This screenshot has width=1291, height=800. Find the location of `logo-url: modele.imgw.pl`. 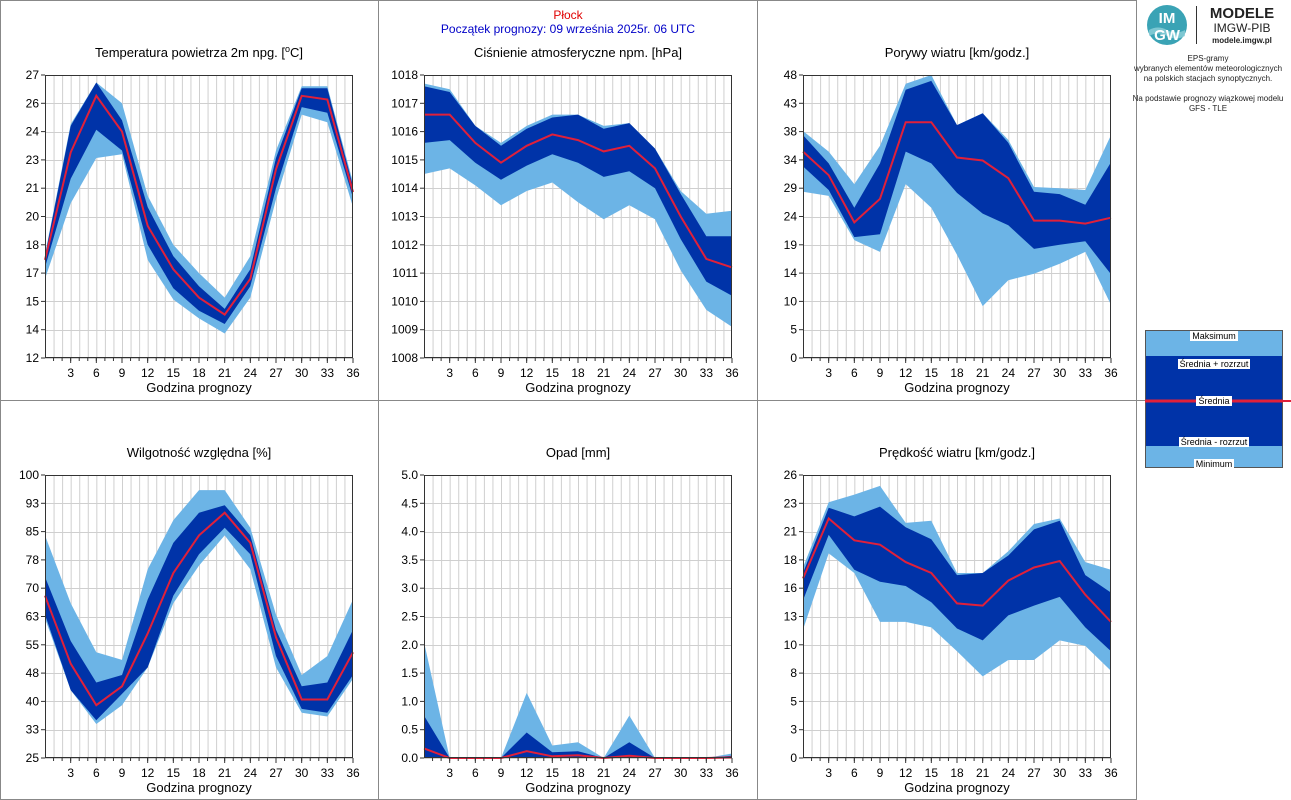

logo-url: modele.imgw.pl is located at coordinates (1242, 40).